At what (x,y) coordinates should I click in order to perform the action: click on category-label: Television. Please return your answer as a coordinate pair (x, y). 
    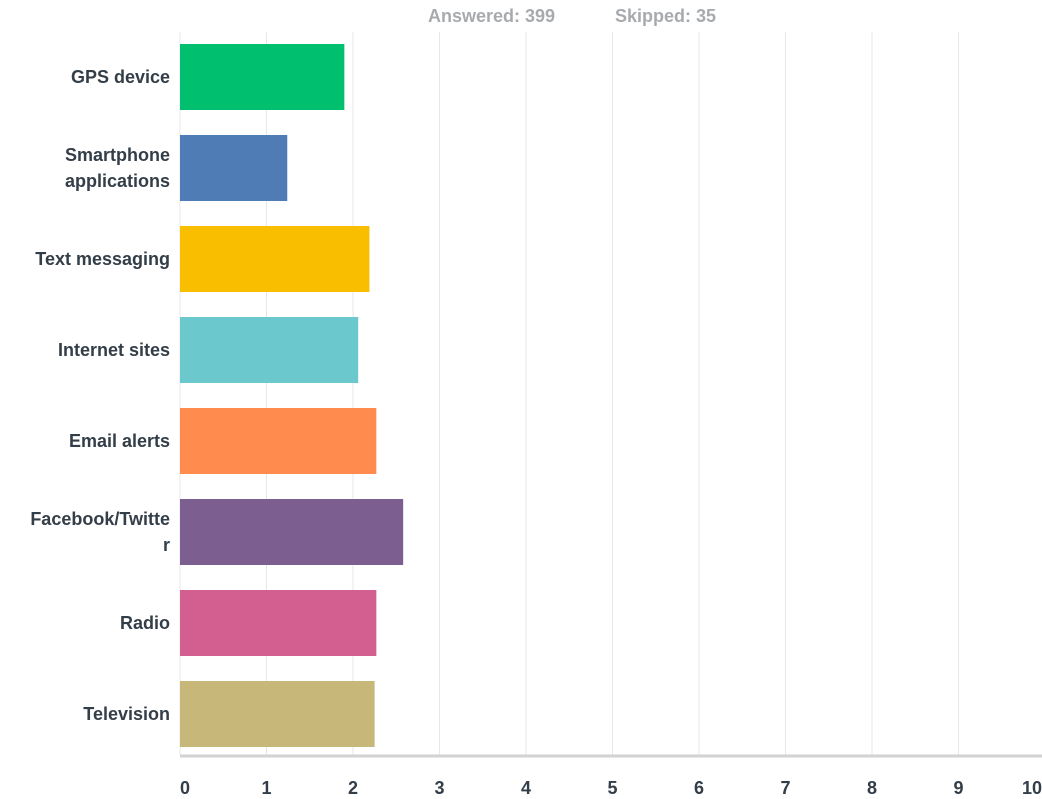
    Looking at the image, I should click on (126, 714).